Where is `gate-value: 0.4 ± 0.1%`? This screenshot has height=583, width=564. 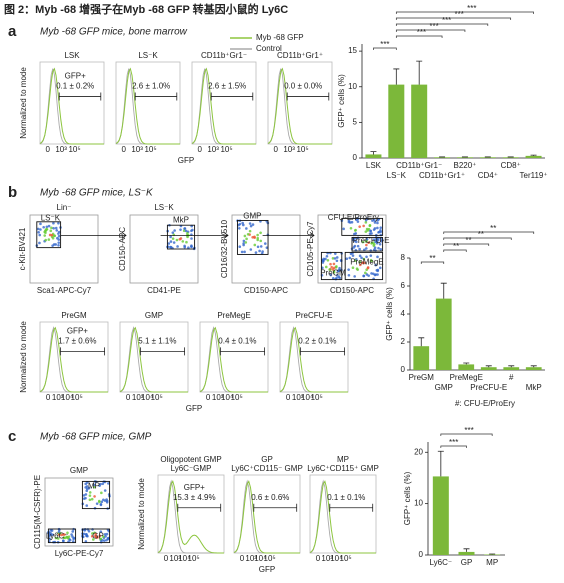
gate-value: 0.4 ± 0.1% is located at coordinates (237, 341).